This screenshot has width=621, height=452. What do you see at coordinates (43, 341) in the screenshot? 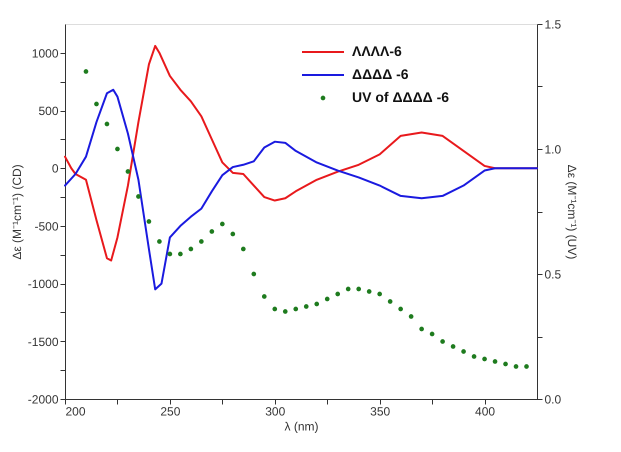
I see `y-tick-label: -1500` at bounding box center [43, 341].